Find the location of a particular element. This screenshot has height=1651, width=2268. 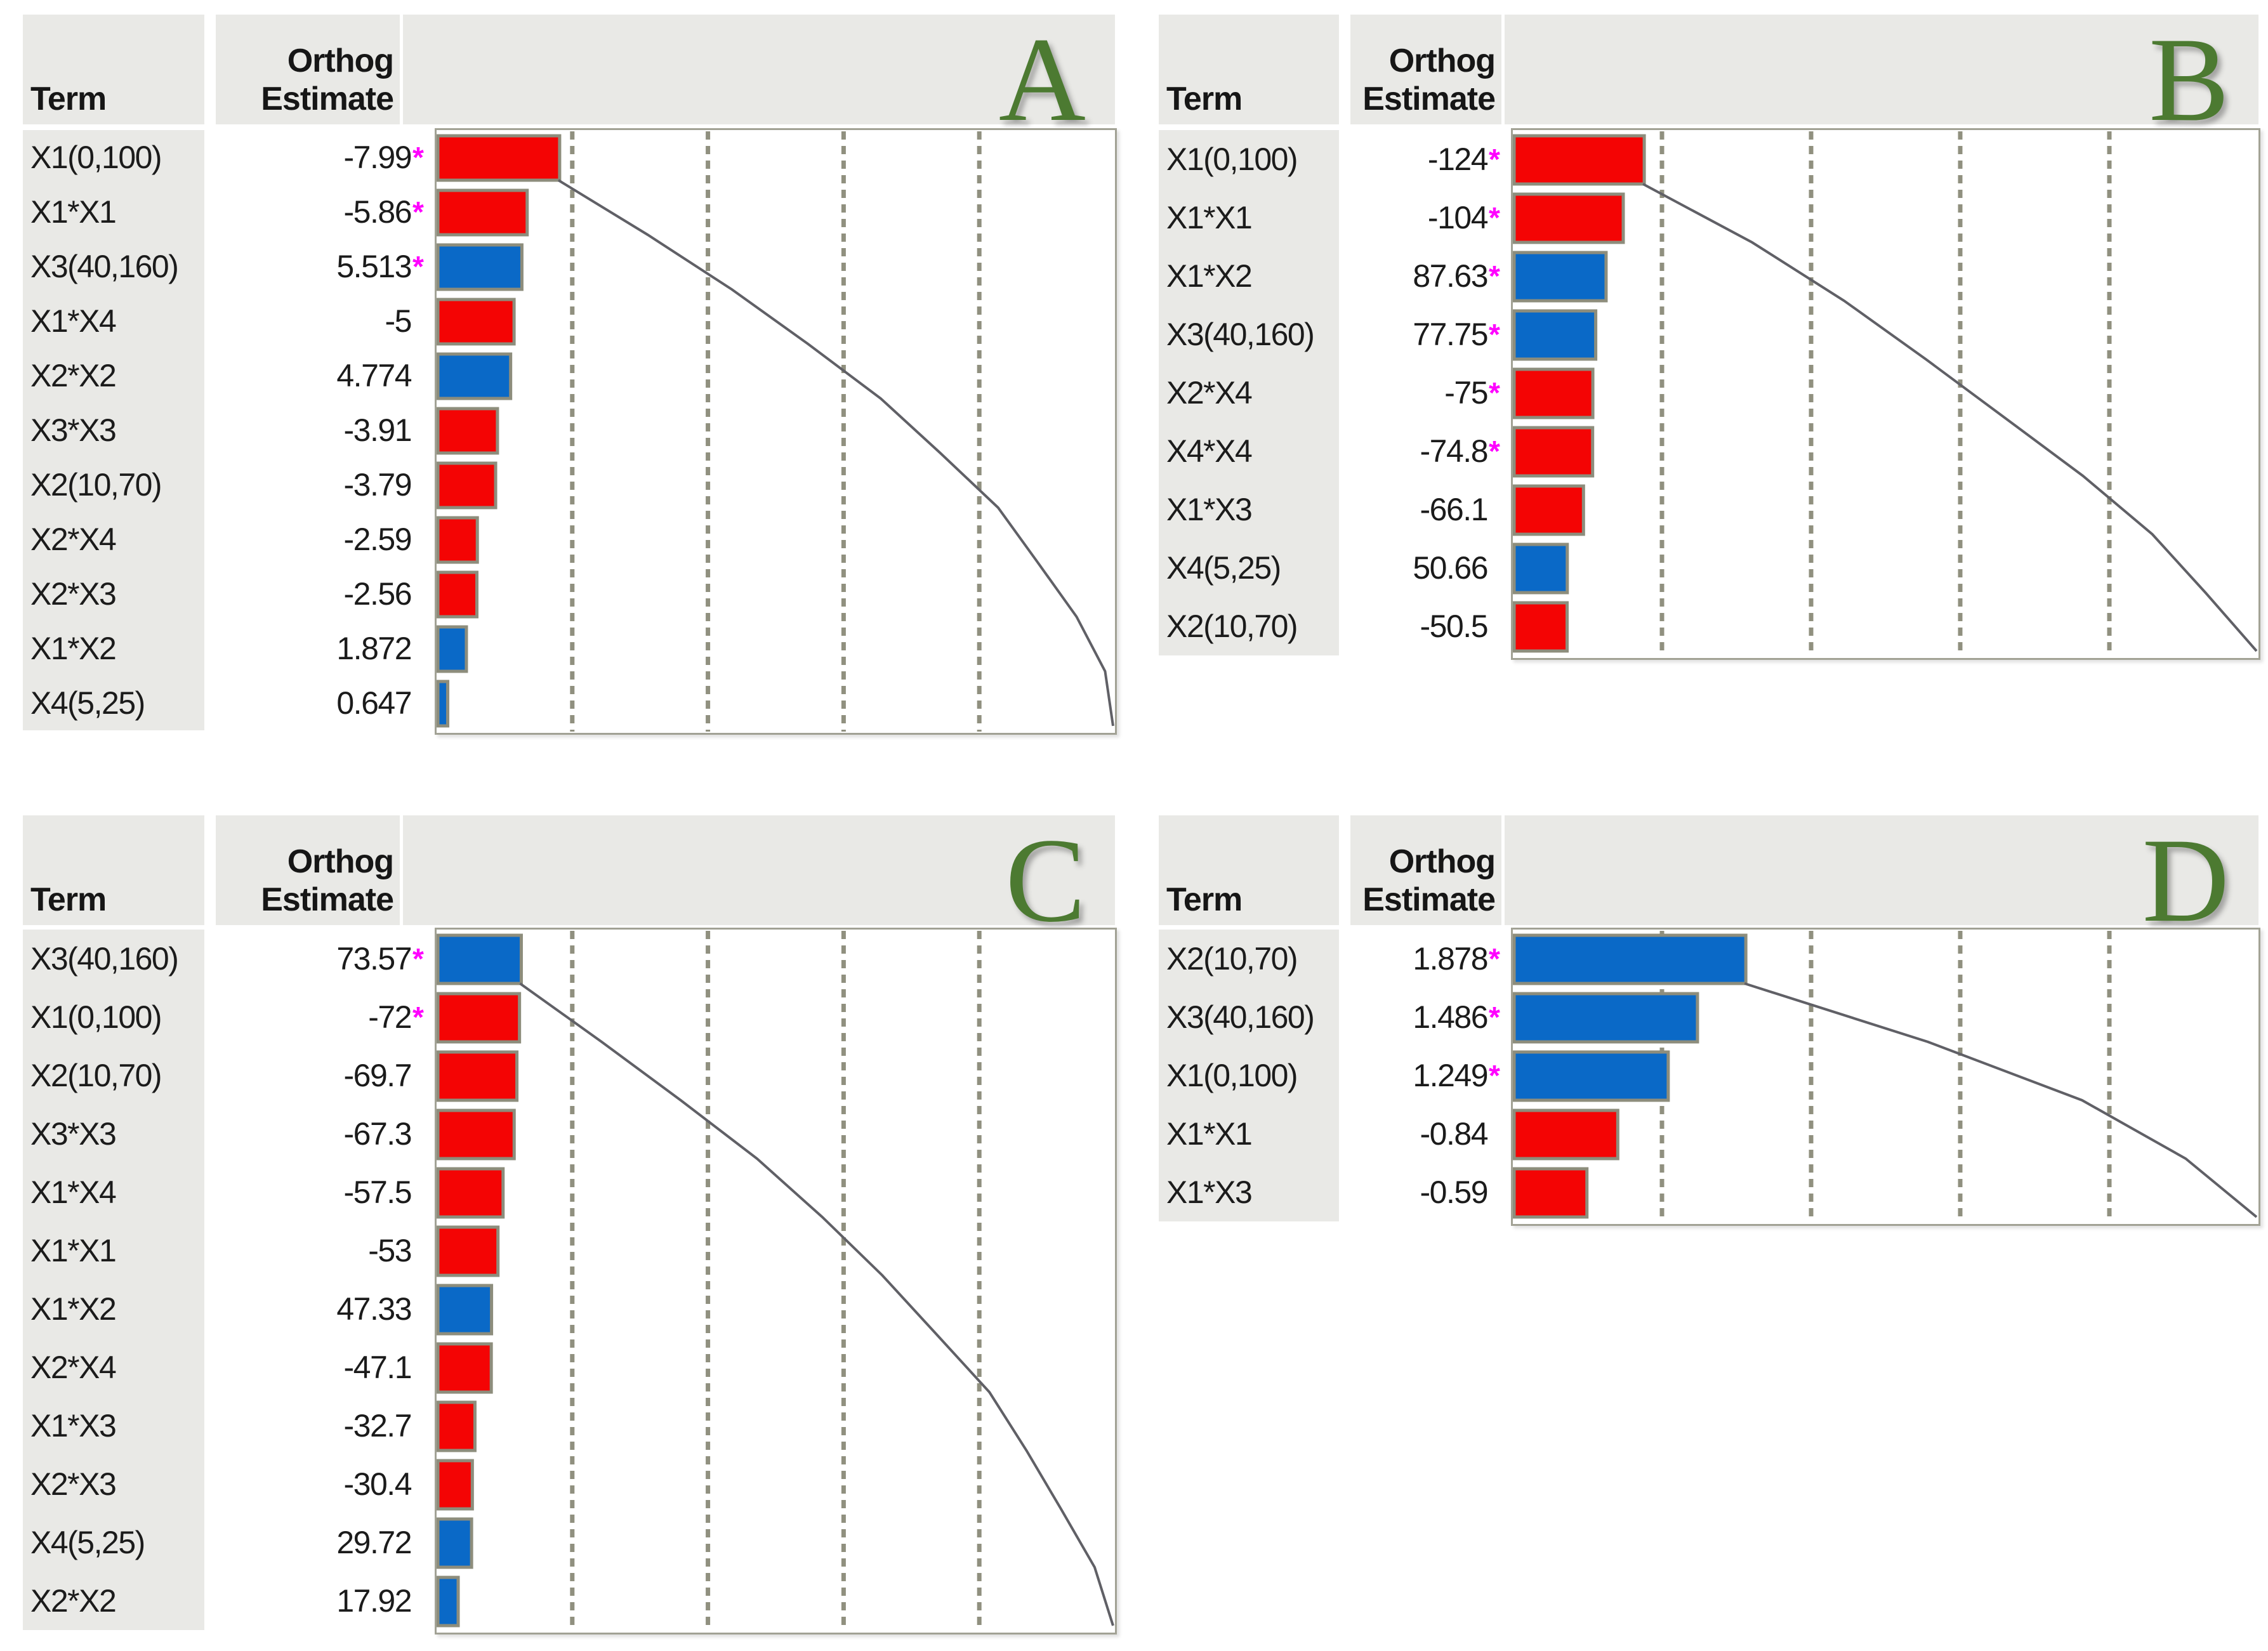

estimate-cell: -57.5 is located at coordinates (377, 1192).